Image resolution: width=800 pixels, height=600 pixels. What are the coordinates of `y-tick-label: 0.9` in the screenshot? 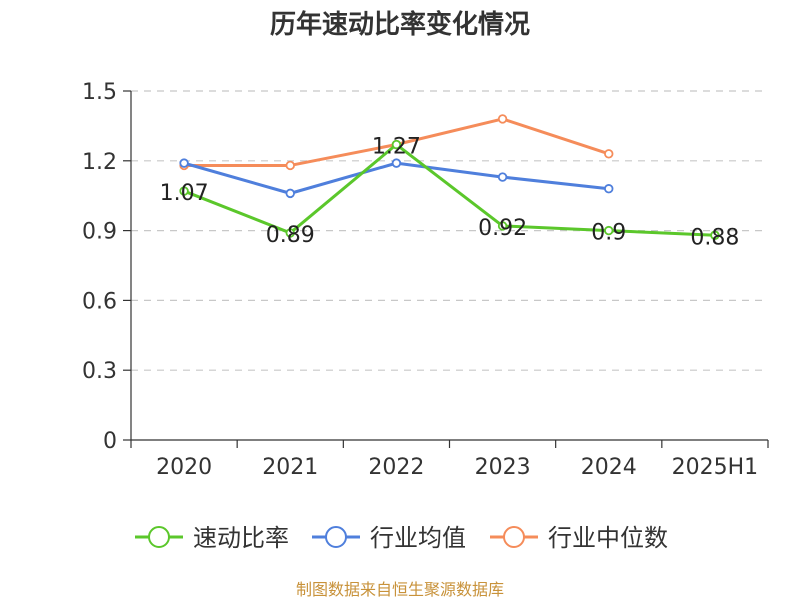 It's located at (99, 232).